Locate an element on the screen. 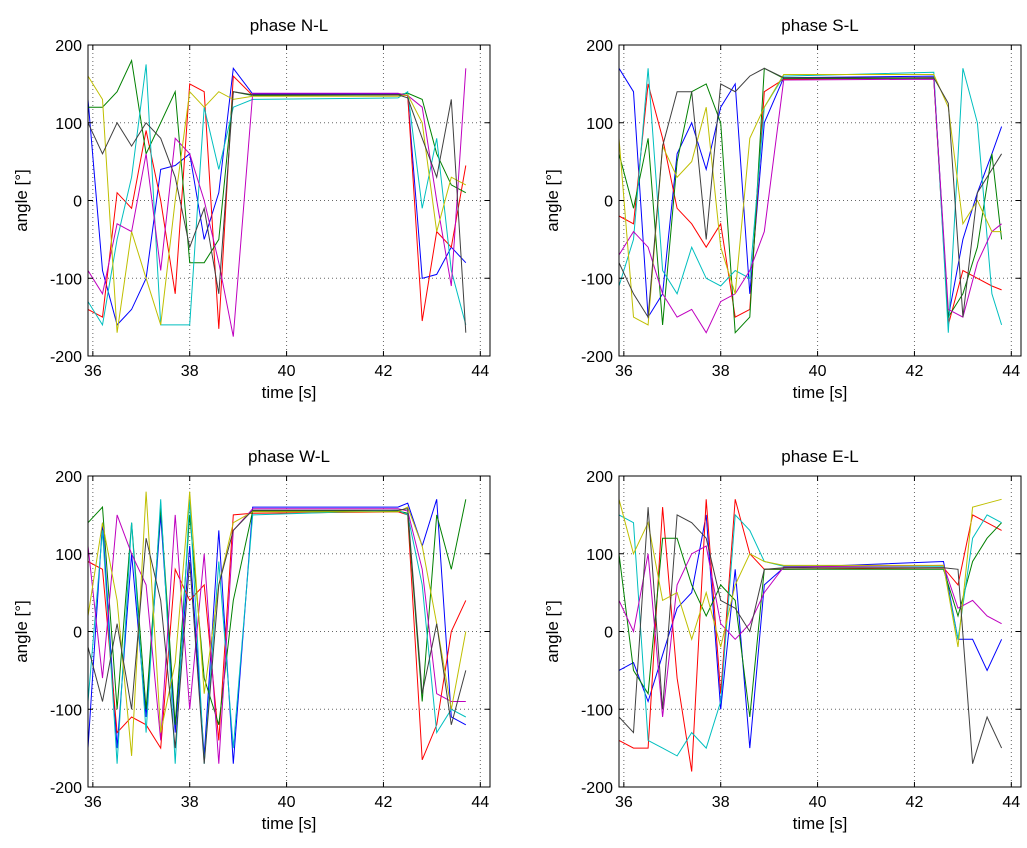 This screenshot has width=1027, height=848. chart-title: phase S-L is located at coordinates (820, 25).